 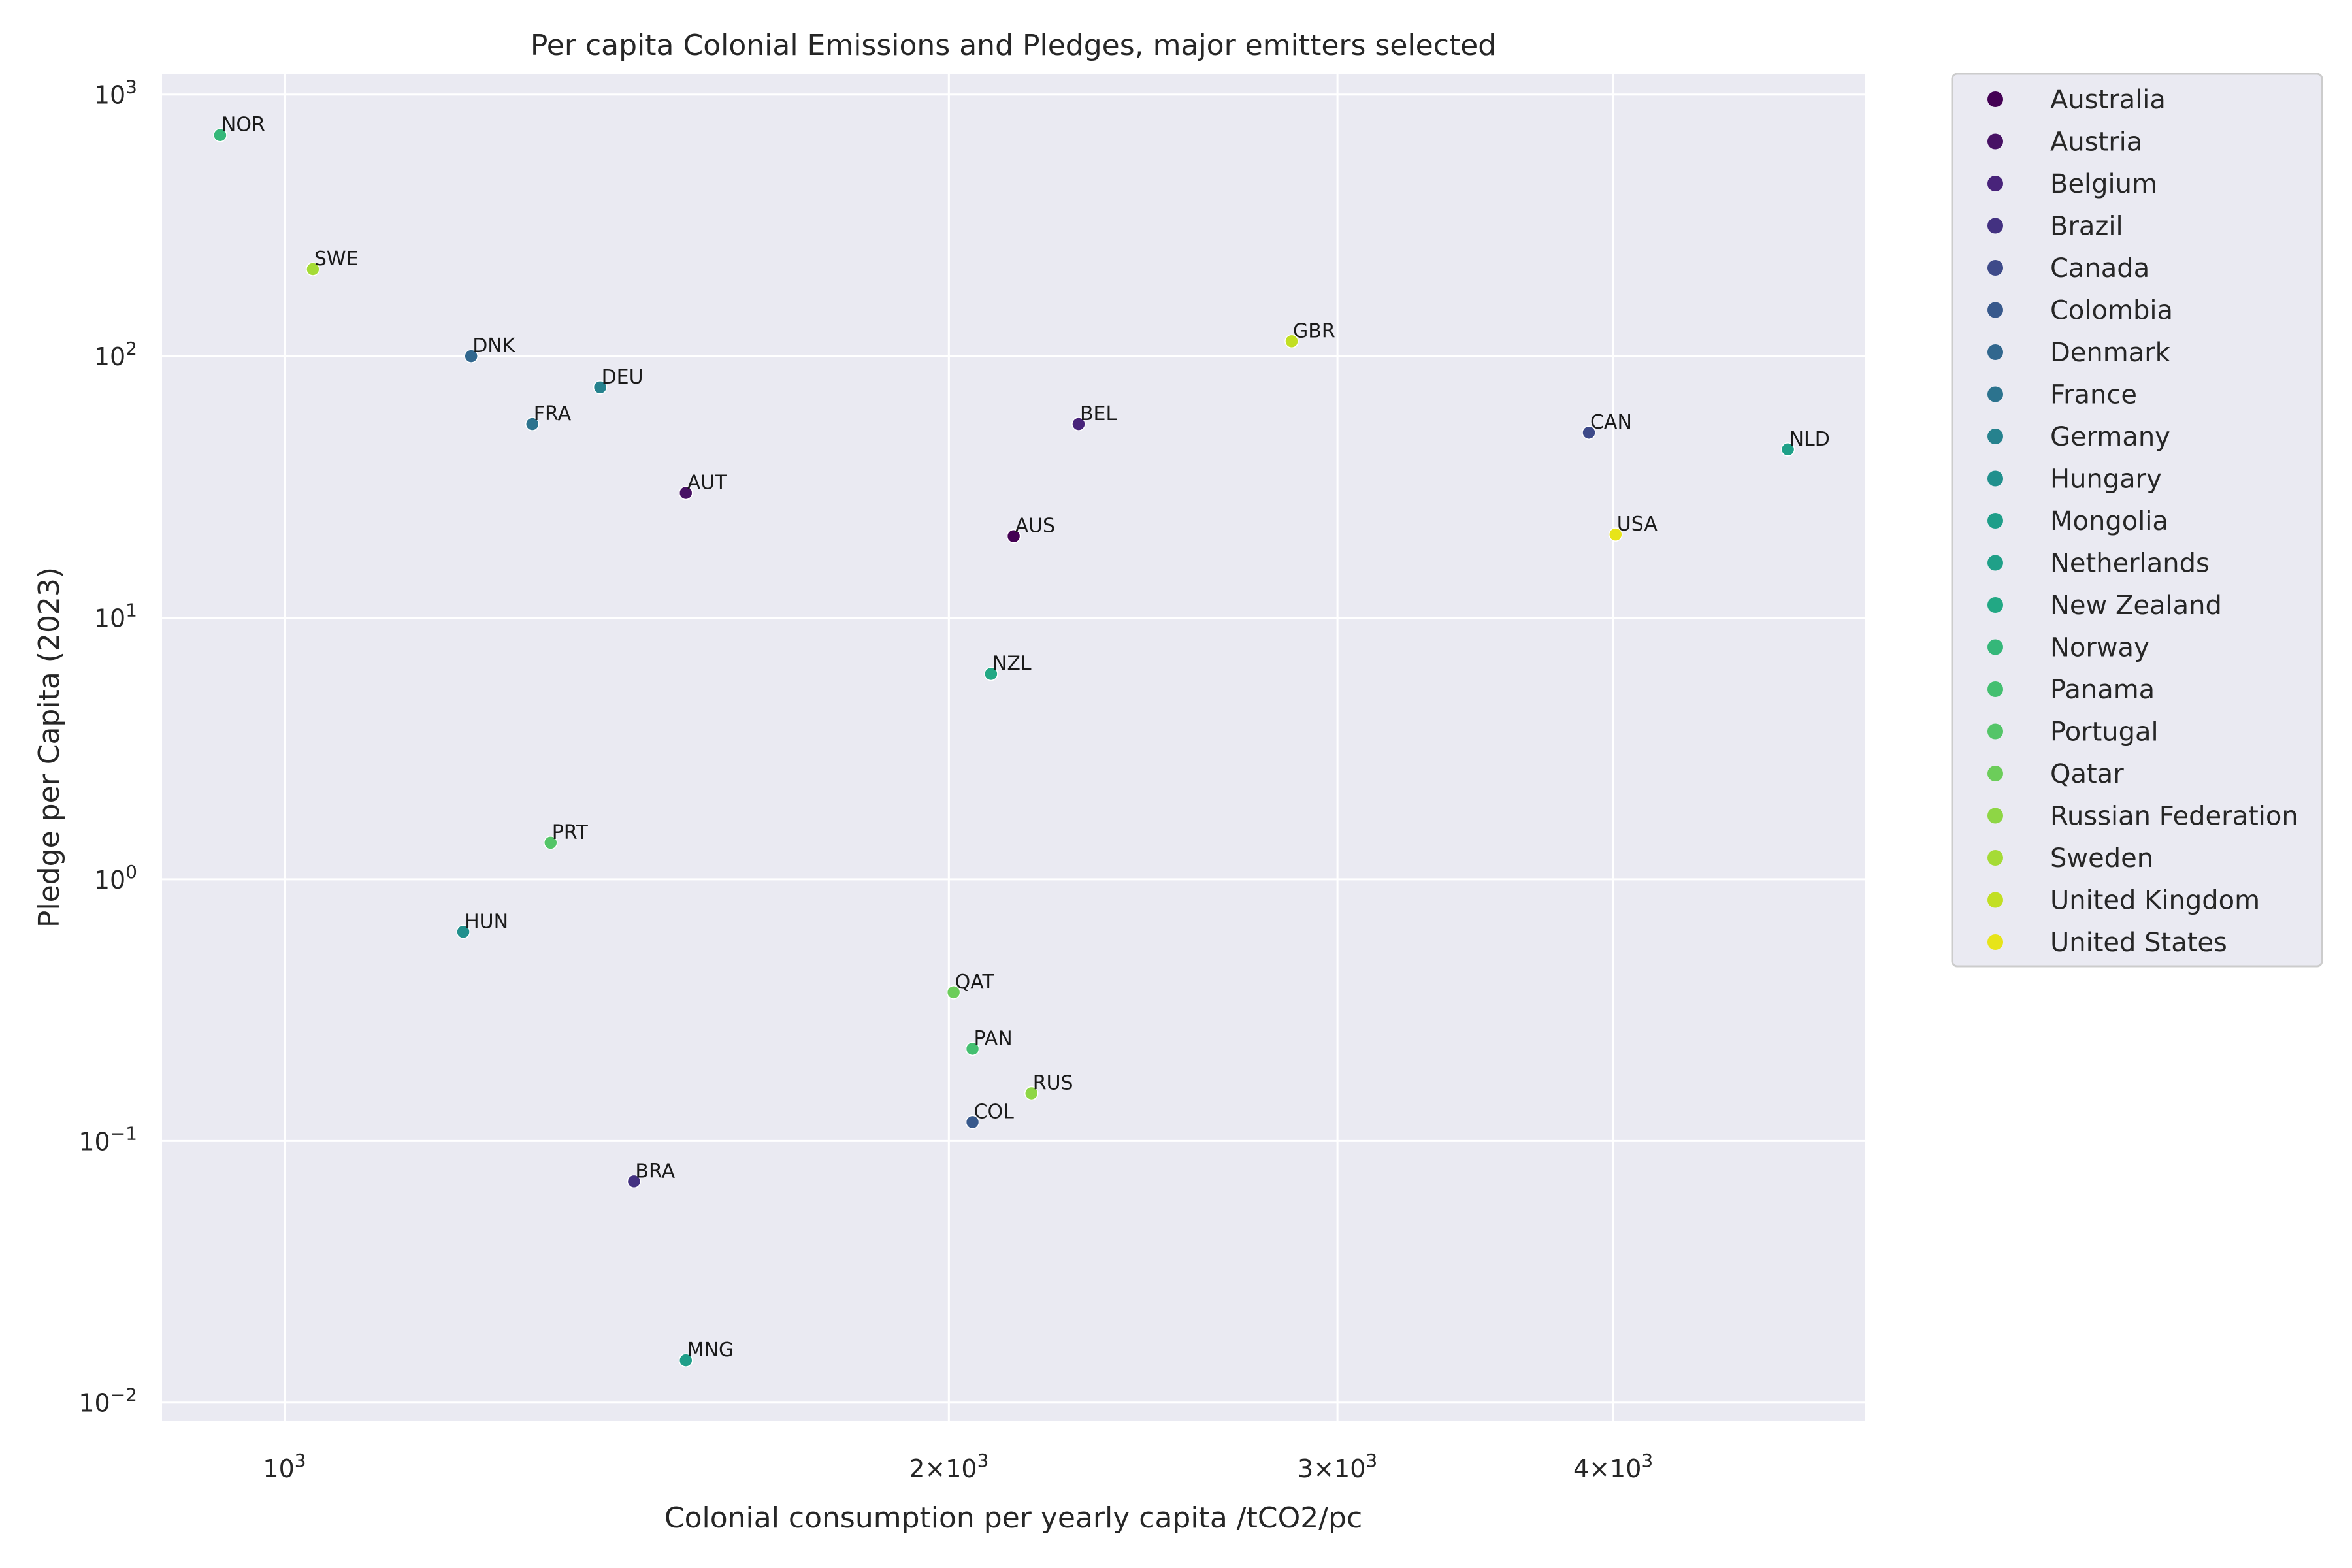 I want to click on data-point-aut, so click(x=685, y=492).